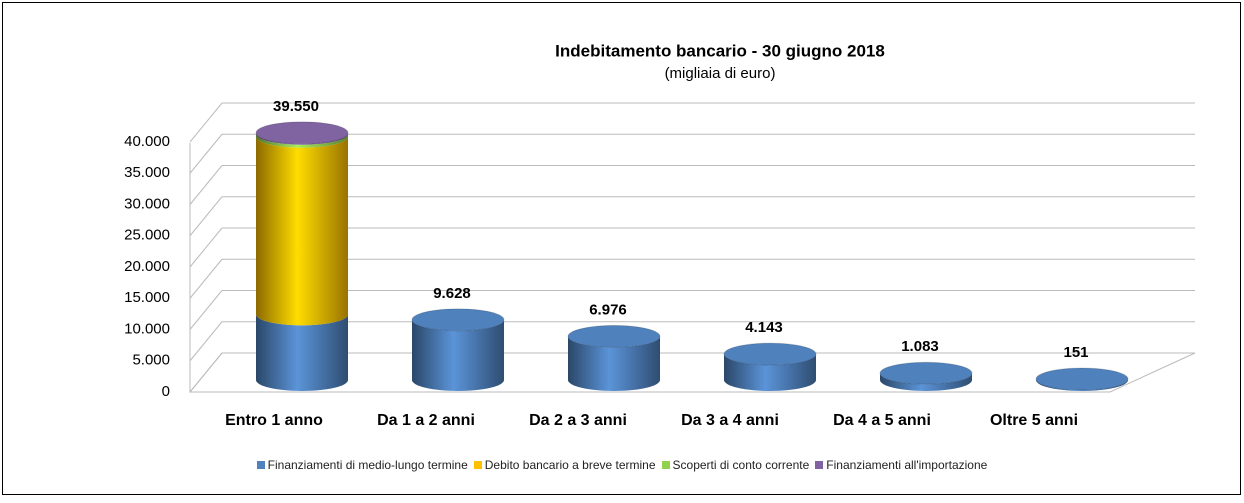 Image resolution: width=1244 pixels, height=503 pixels. Describe the element at coordinates (426, 420) in the screenshot. I see `x-tick-label: Da 1 a 2 anni` at that location.